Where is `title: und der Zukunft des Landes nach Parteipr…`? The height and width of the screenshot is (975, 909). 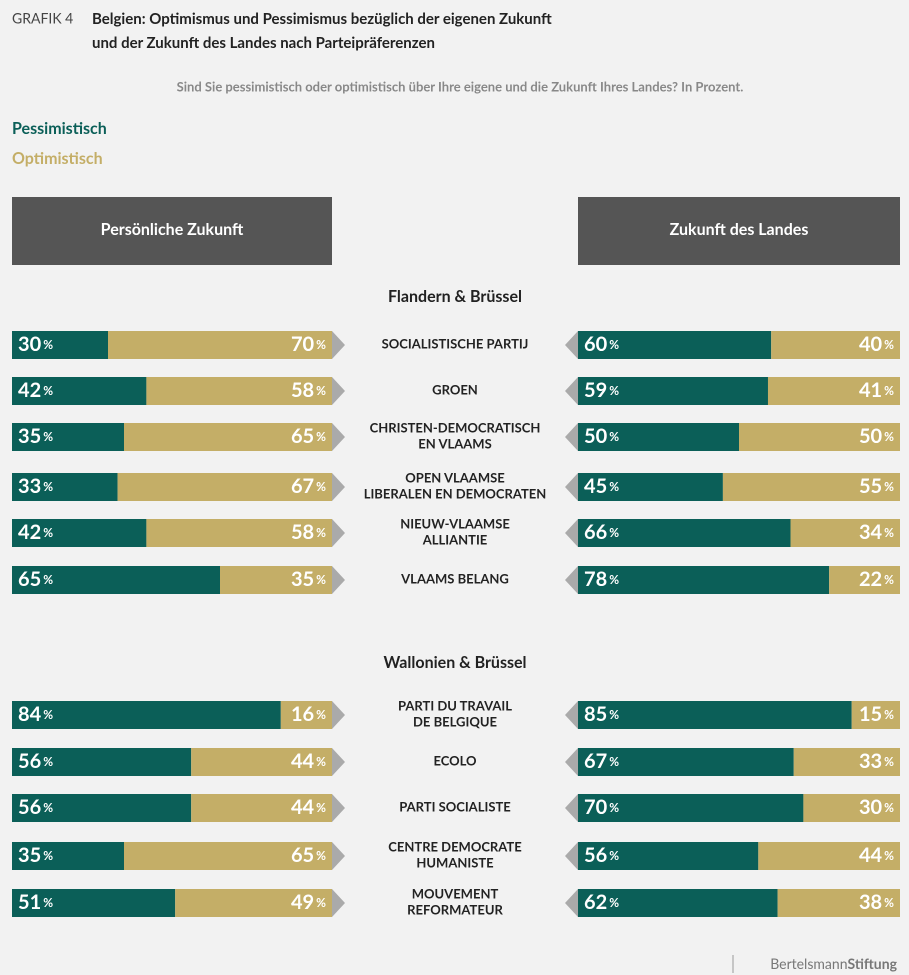
title: und der Zukunft des Landes nach Parteipr… is located at coordinates (263, 43).